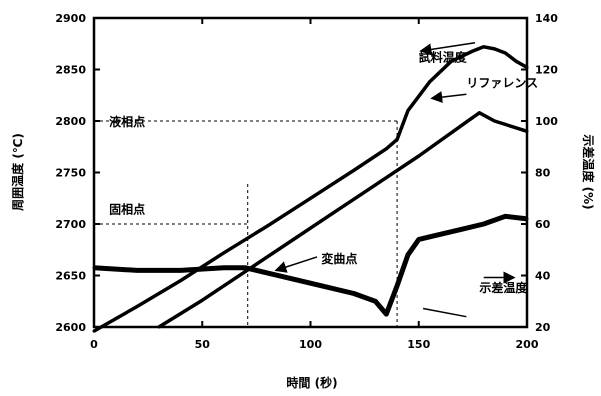 The height and width of the screenshot is (396, 601). What do you see at coordinates (296, 264) in the screenshot?
I see `arrow-inflection` at bounding box center [296, 264].